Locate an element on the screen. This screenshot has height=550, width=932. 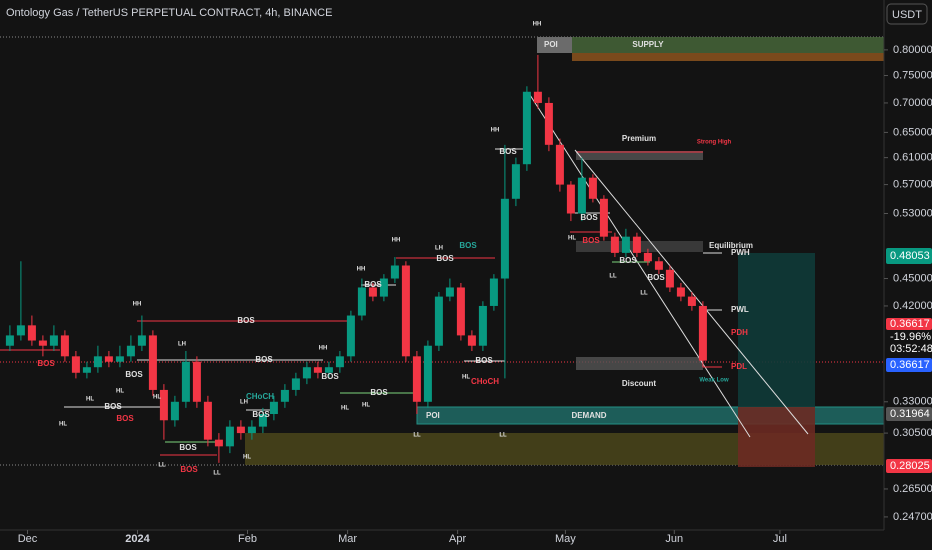
x-tick-label: Apr is located at coordinates (457, 539).